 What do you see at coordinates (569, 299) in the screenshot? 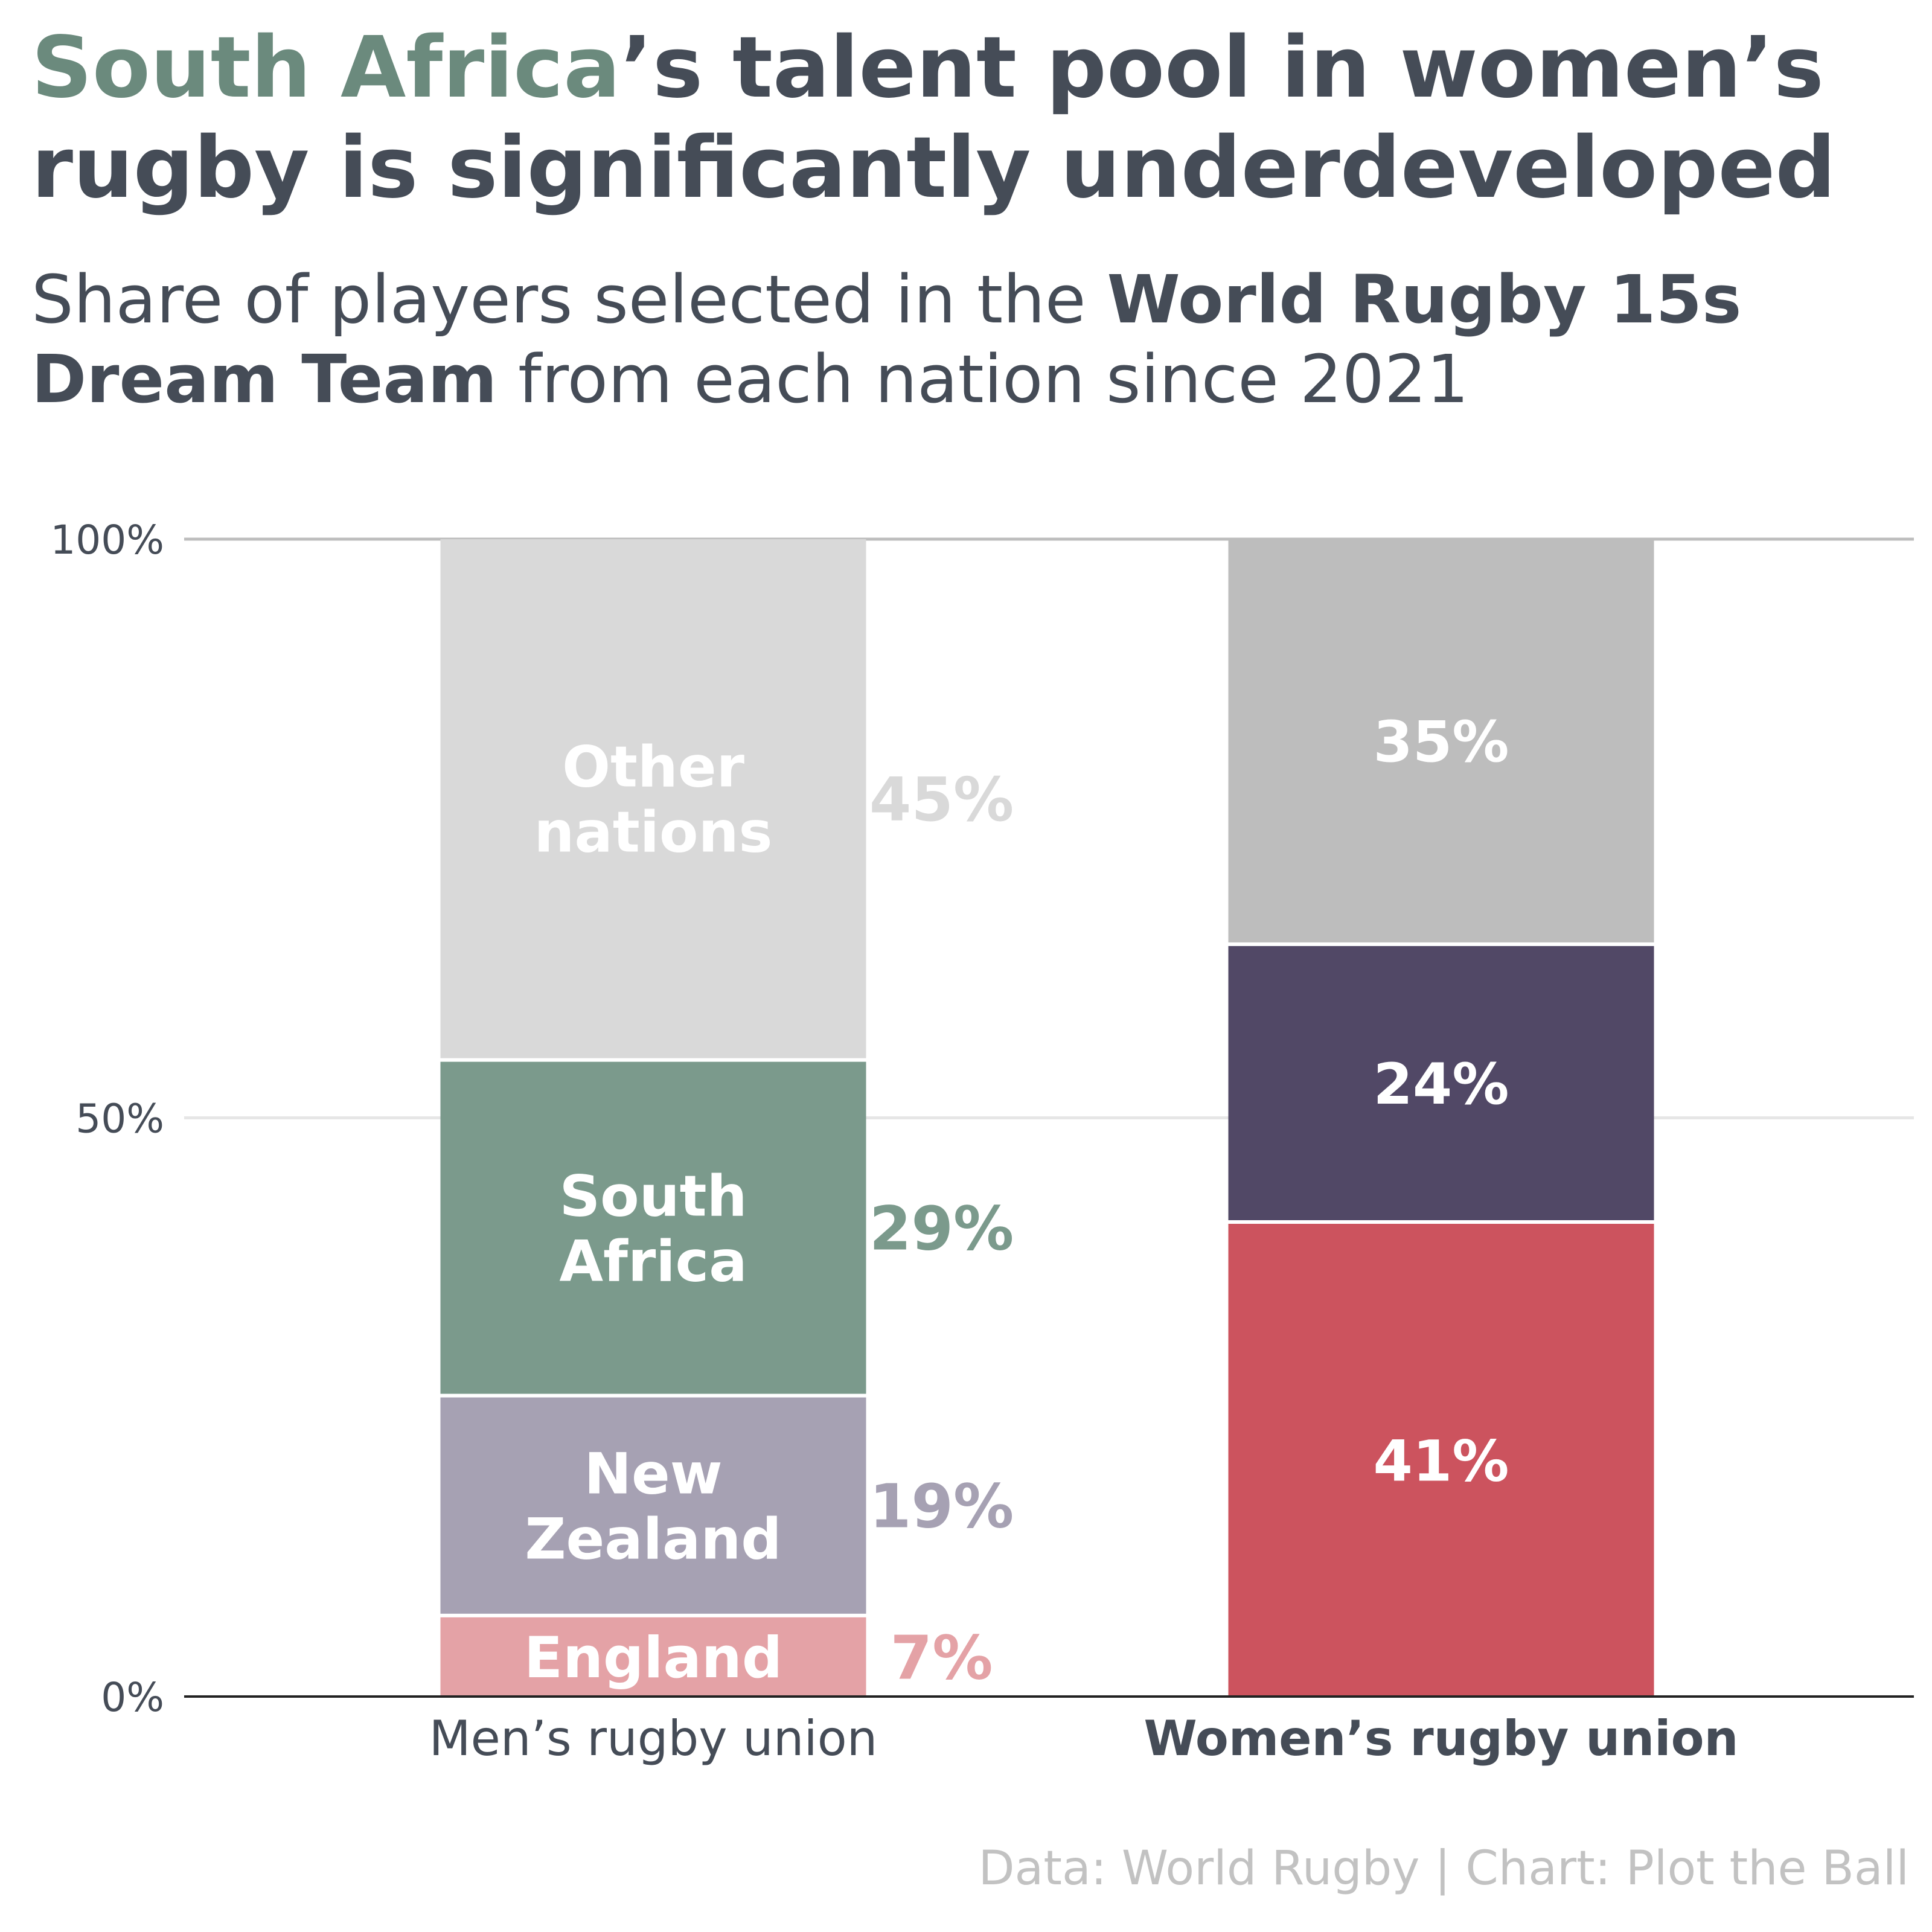
I see `subtitle-part1: Share of players selected in the` at bounding box center [569, 299].